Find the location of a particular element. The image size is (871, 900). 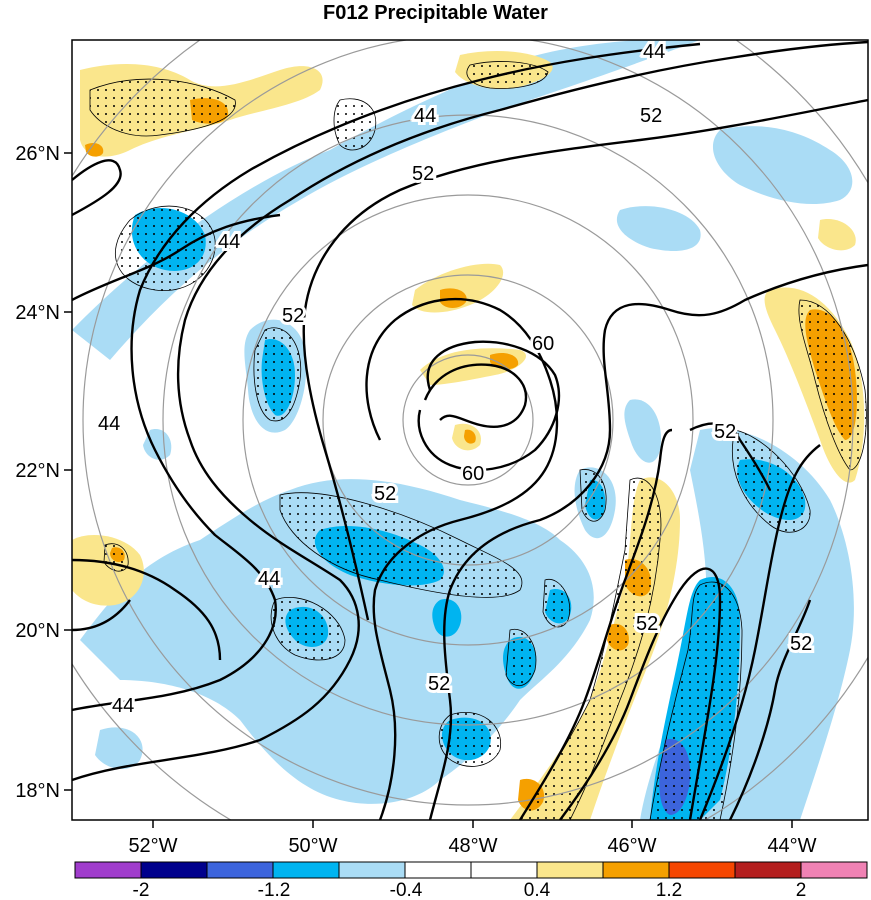

lon-tick-label: 46°W is located at coordinates (631, 846).